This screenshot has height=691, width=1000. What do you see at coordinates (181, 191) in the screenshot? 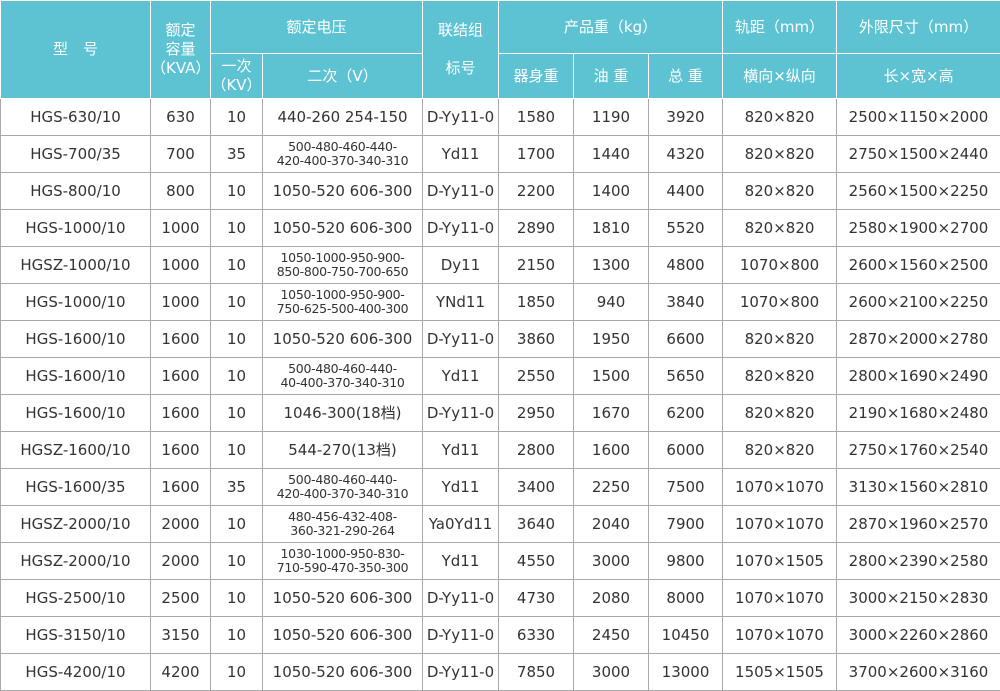
I see `table-cell: 800` at bounding box center [181, 191].